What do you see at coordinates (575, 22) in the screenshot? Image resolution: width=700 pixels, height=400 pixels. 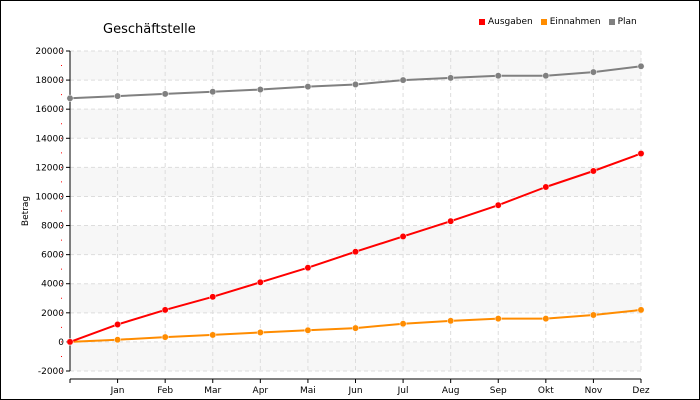 I see `legend-label-einnahmen: Einnahmen` at bounding box center [575, 22].